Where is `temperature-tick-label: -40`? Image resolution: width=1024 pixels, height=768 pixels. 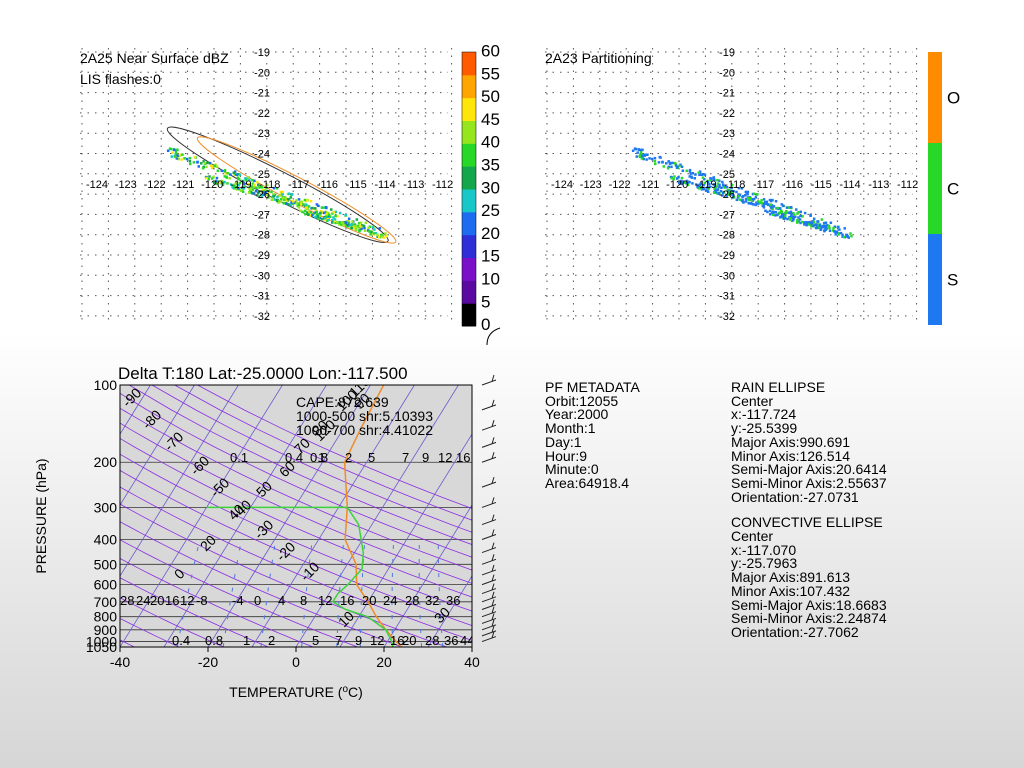 temperature-tick-label: -40 is located at coordinates (120, 662).